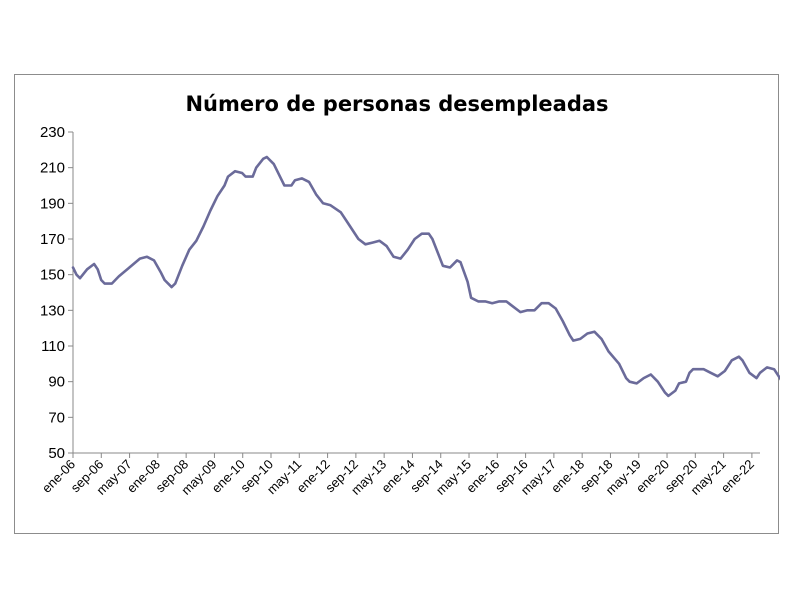 This screenshot has height=612, width=792. I want to click on y-tick-label: 70, so click(56, 417).